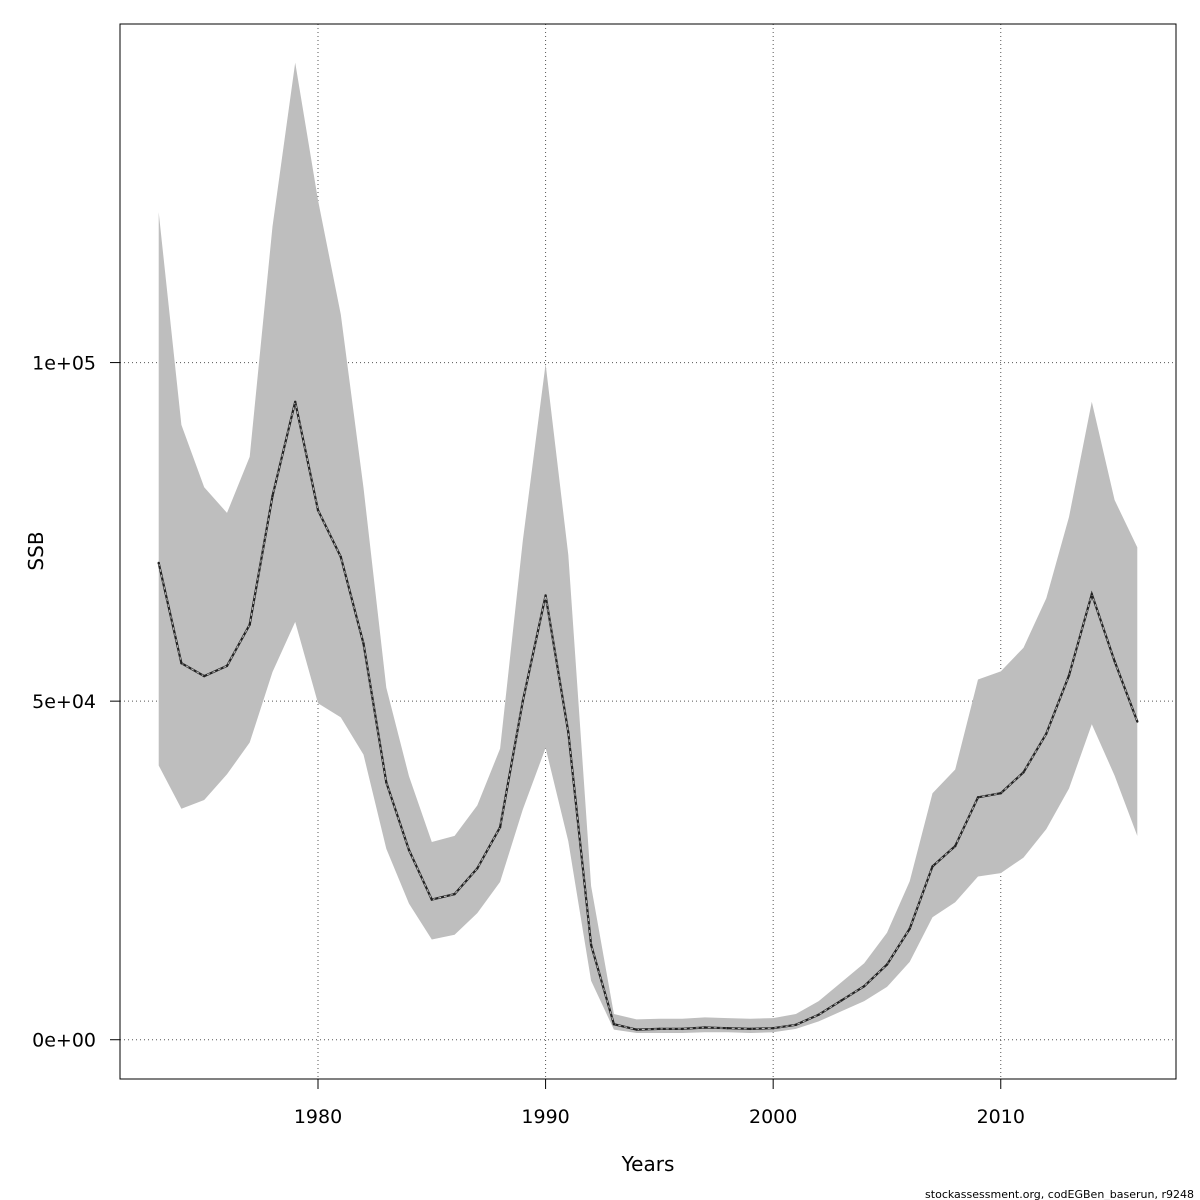 This screenshot has width=1200, height=1200. What do you see at coordinates (64, 1041) in the screenshot?
I see `y-tick-label: 0e+00` at bounding box center [64, 1041].